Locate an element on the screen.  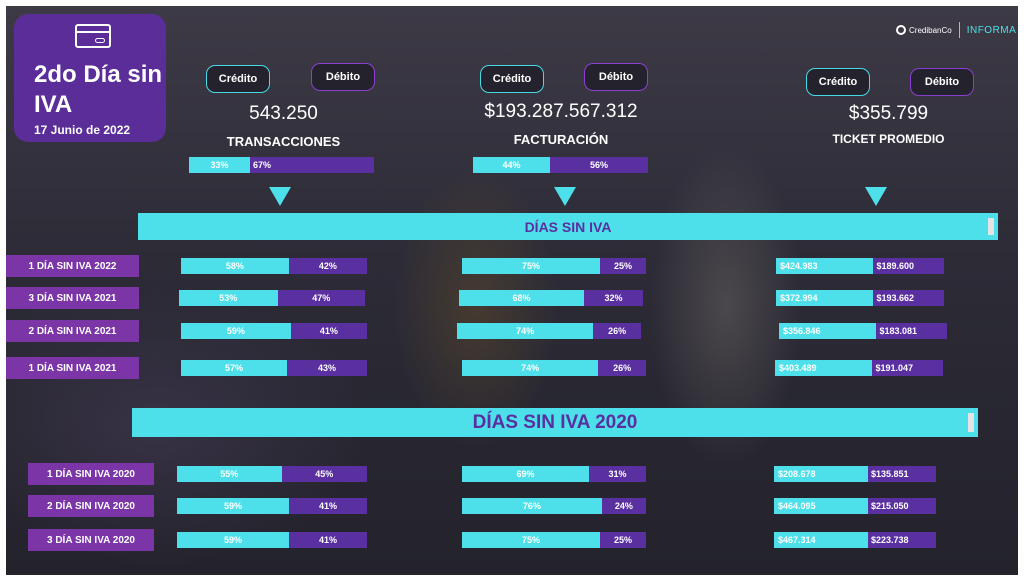
brand-name: CredibanCo is located at coordinates (930, 30).